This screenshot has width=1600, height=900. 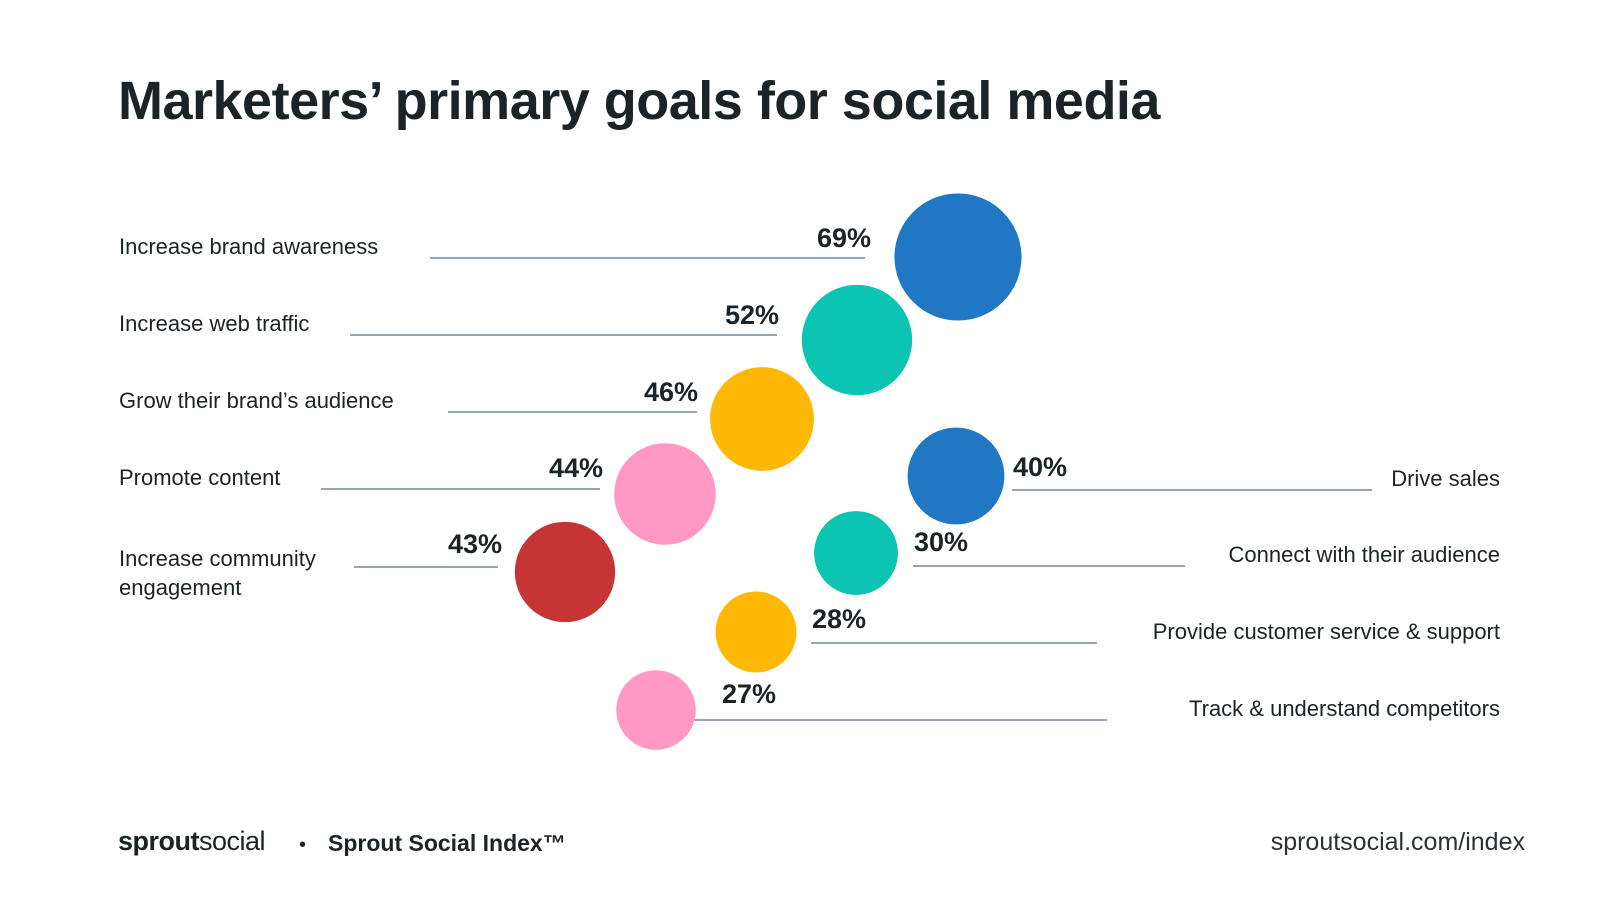 What do you see at coordinates (671, 392) in the screenshot?
I see `value-label-grow-their-brand-s-audience: 46%` at bounding box center [671, 392].